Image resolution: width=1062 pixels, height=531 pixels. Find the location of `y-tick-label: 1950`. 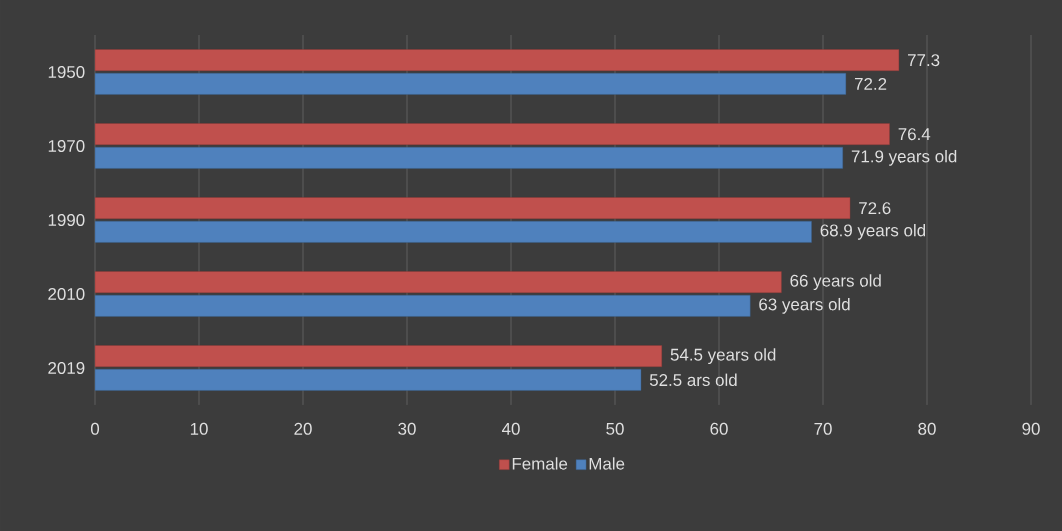

y-tick-label: 1950 is located at coordinates (66, 71).